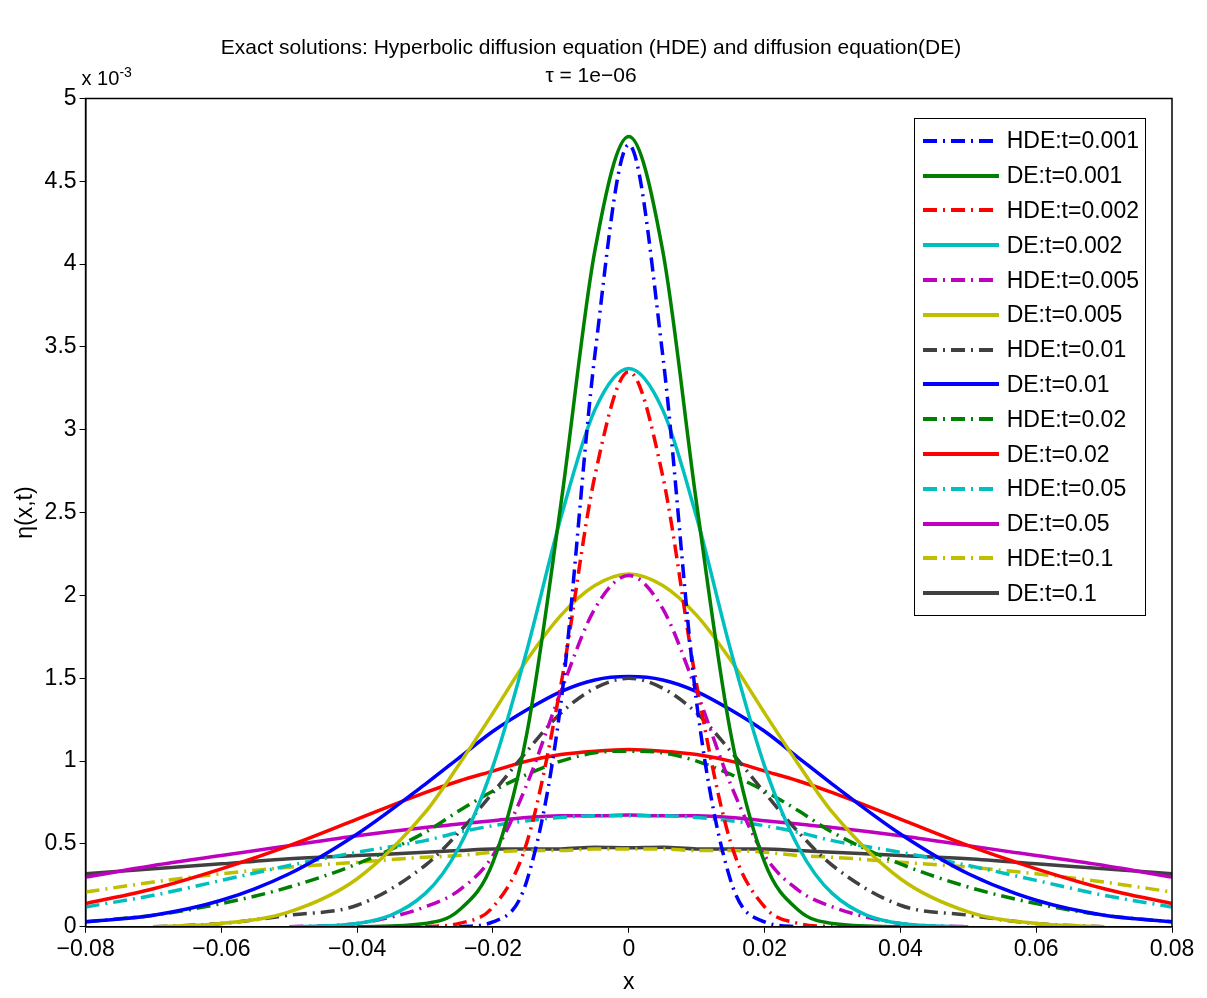 The image size is (1207, 998). I want to click on y-tick-label: 3.5, so click(60, 345).